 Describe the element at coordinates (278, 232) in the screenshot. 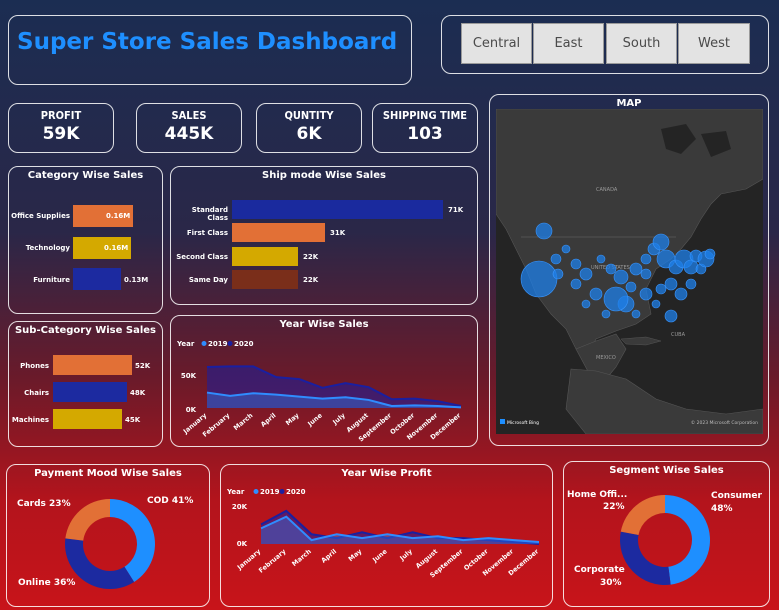

I see `bar-first-class` at that location.